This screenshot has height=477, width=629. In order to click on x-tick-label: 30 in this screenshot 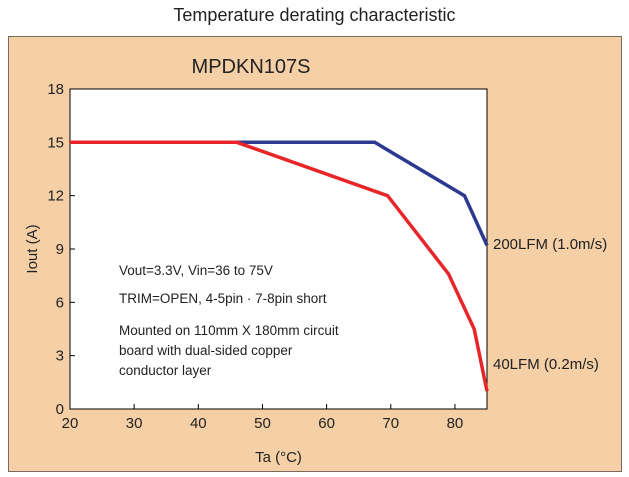, I will do `click(134, 423)`.